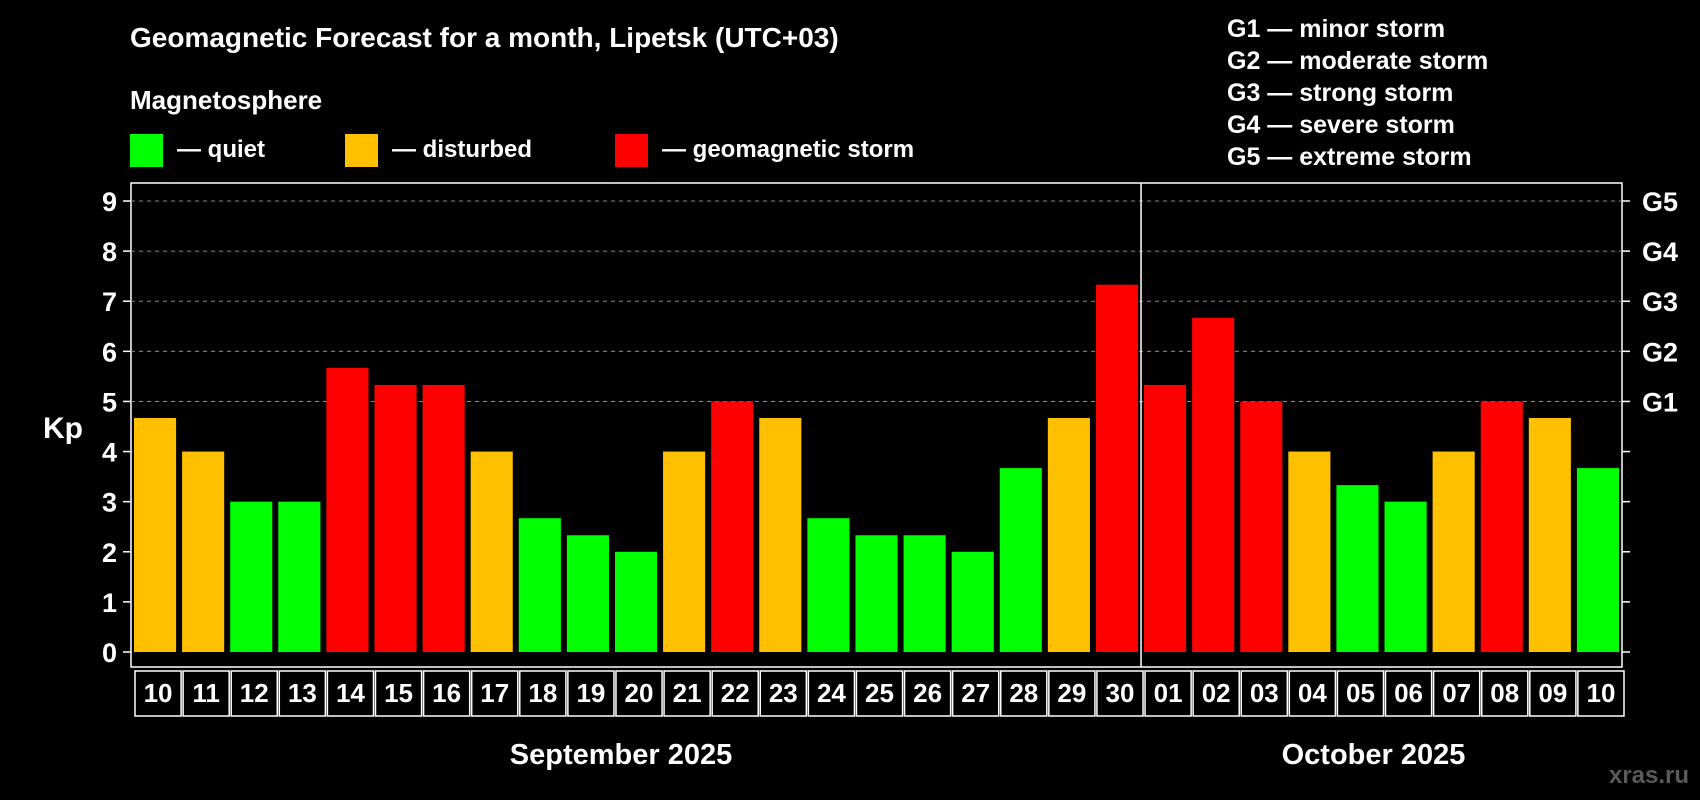 The image size is (1700, 800). What do you see at coordinates (109, 503) in the screenshot?
I see `y-tick-label: 3` at bounding box center [109, 503].